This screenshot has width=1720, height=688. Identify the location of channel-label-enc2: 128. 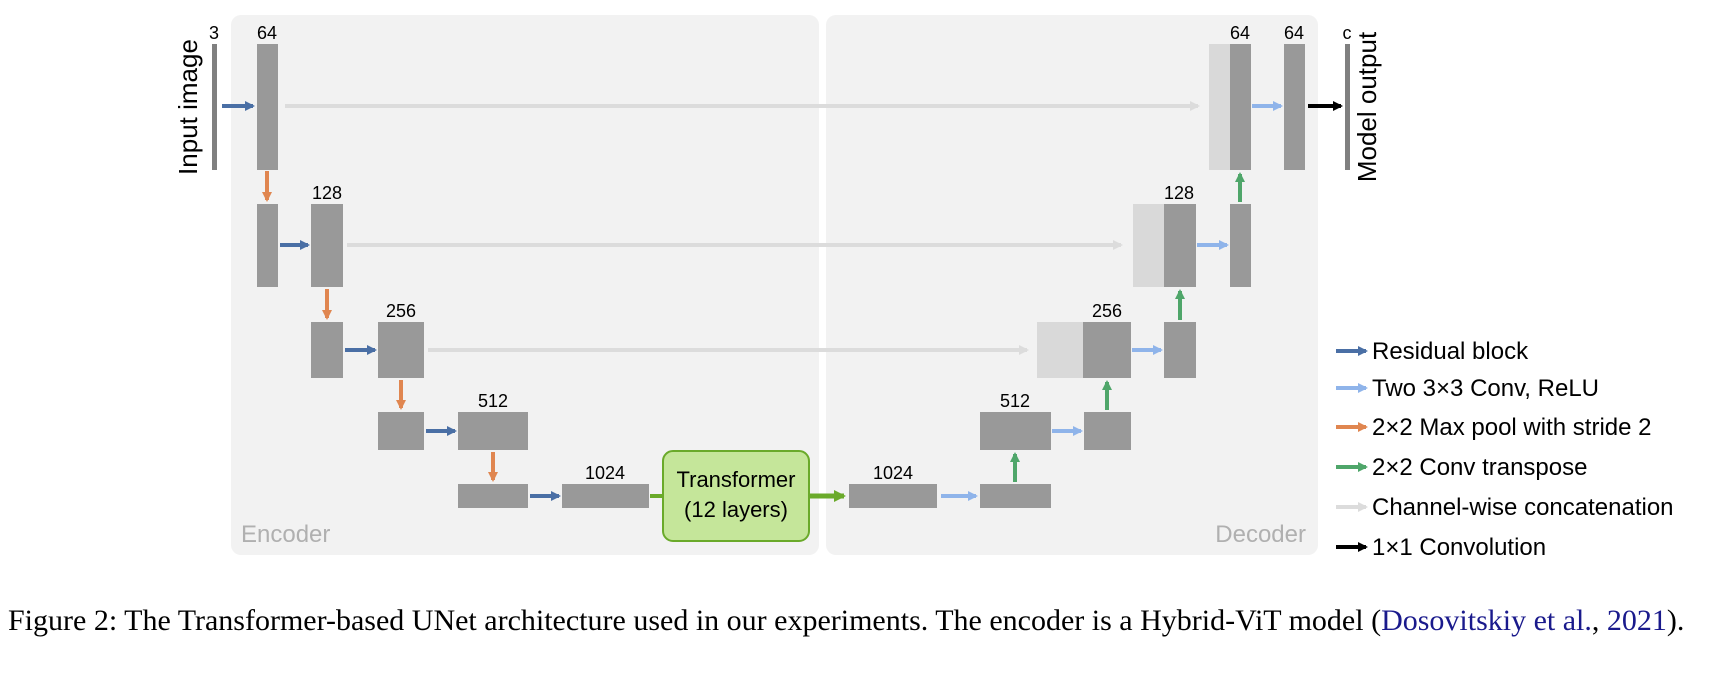
(327, 193).